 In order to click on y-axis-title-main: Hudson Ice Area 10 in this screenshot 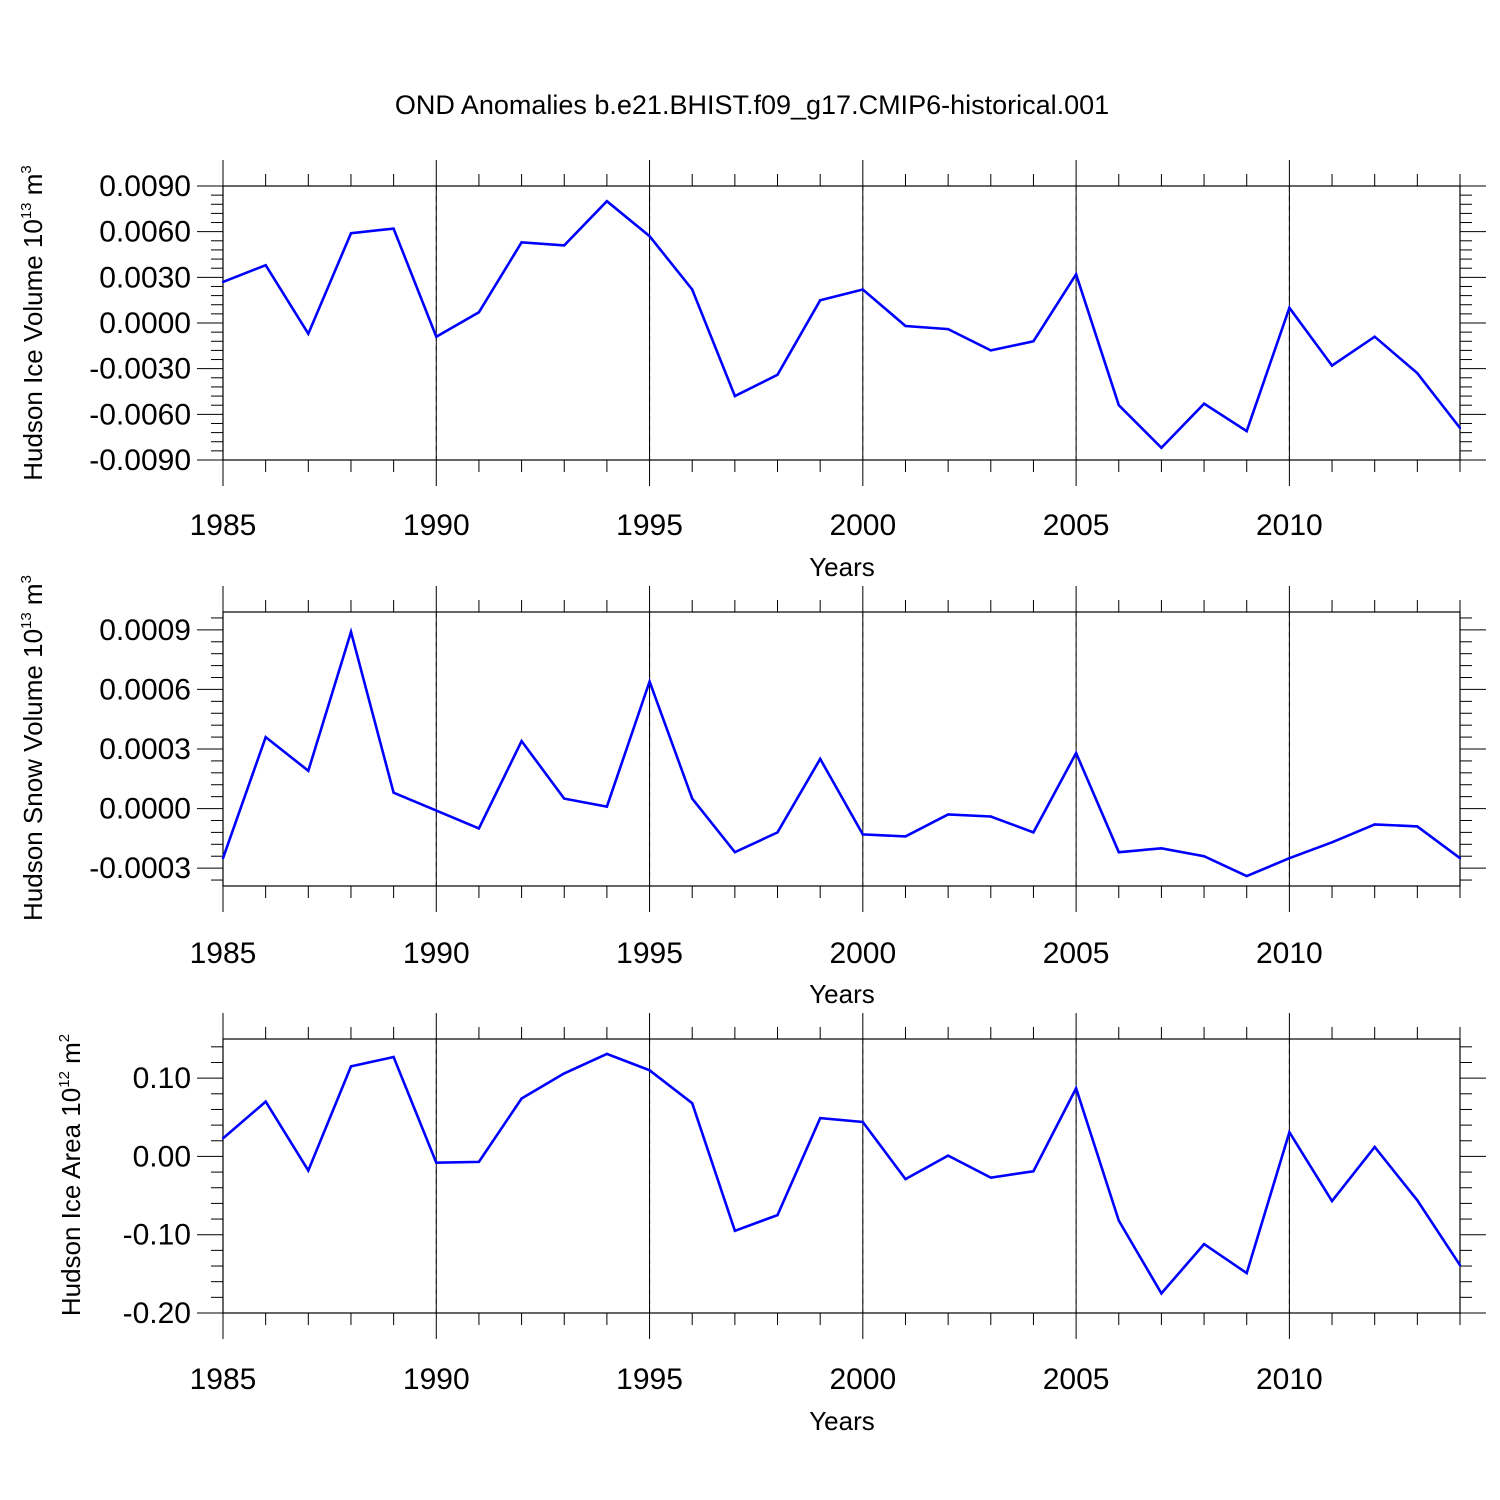, I will do `click(71, 1202)`.